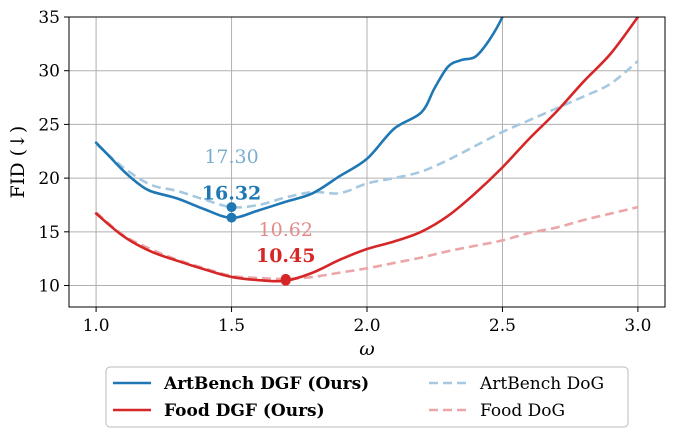 The width and height of the screenshot is (674, 438). I want to click on food-dgf-value: 10.45, so click(286, 256).